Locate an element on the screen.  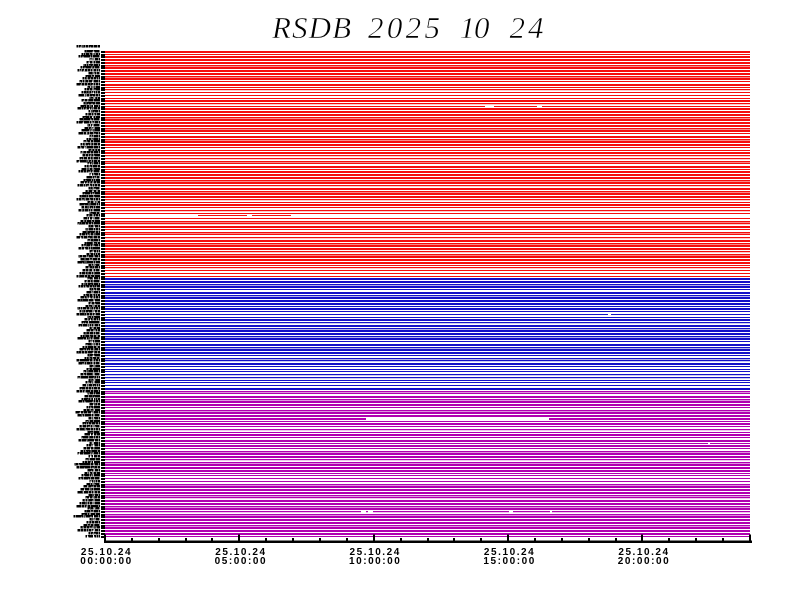
svg-text: 10 is located at coordinates (475, 27).